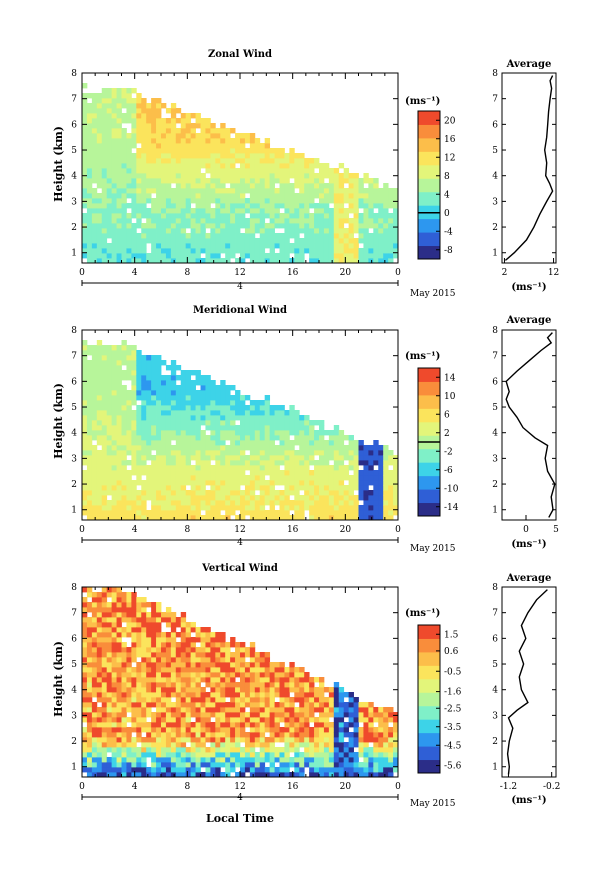  Describe the element at coordinates (433, 549) in the screenshot. I see `date-label: May 2015` at that location.